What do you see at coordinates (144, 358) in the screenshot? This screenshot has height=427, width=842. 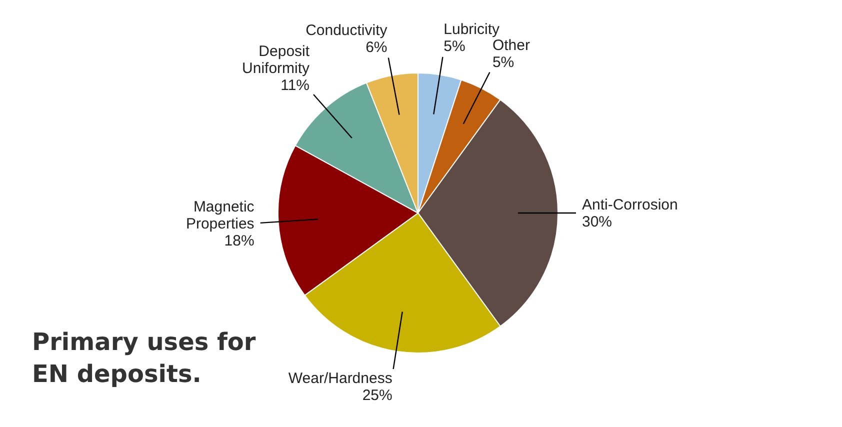 I see `text: Primary uses for EN deposits.` at bounding box center [144, 358].